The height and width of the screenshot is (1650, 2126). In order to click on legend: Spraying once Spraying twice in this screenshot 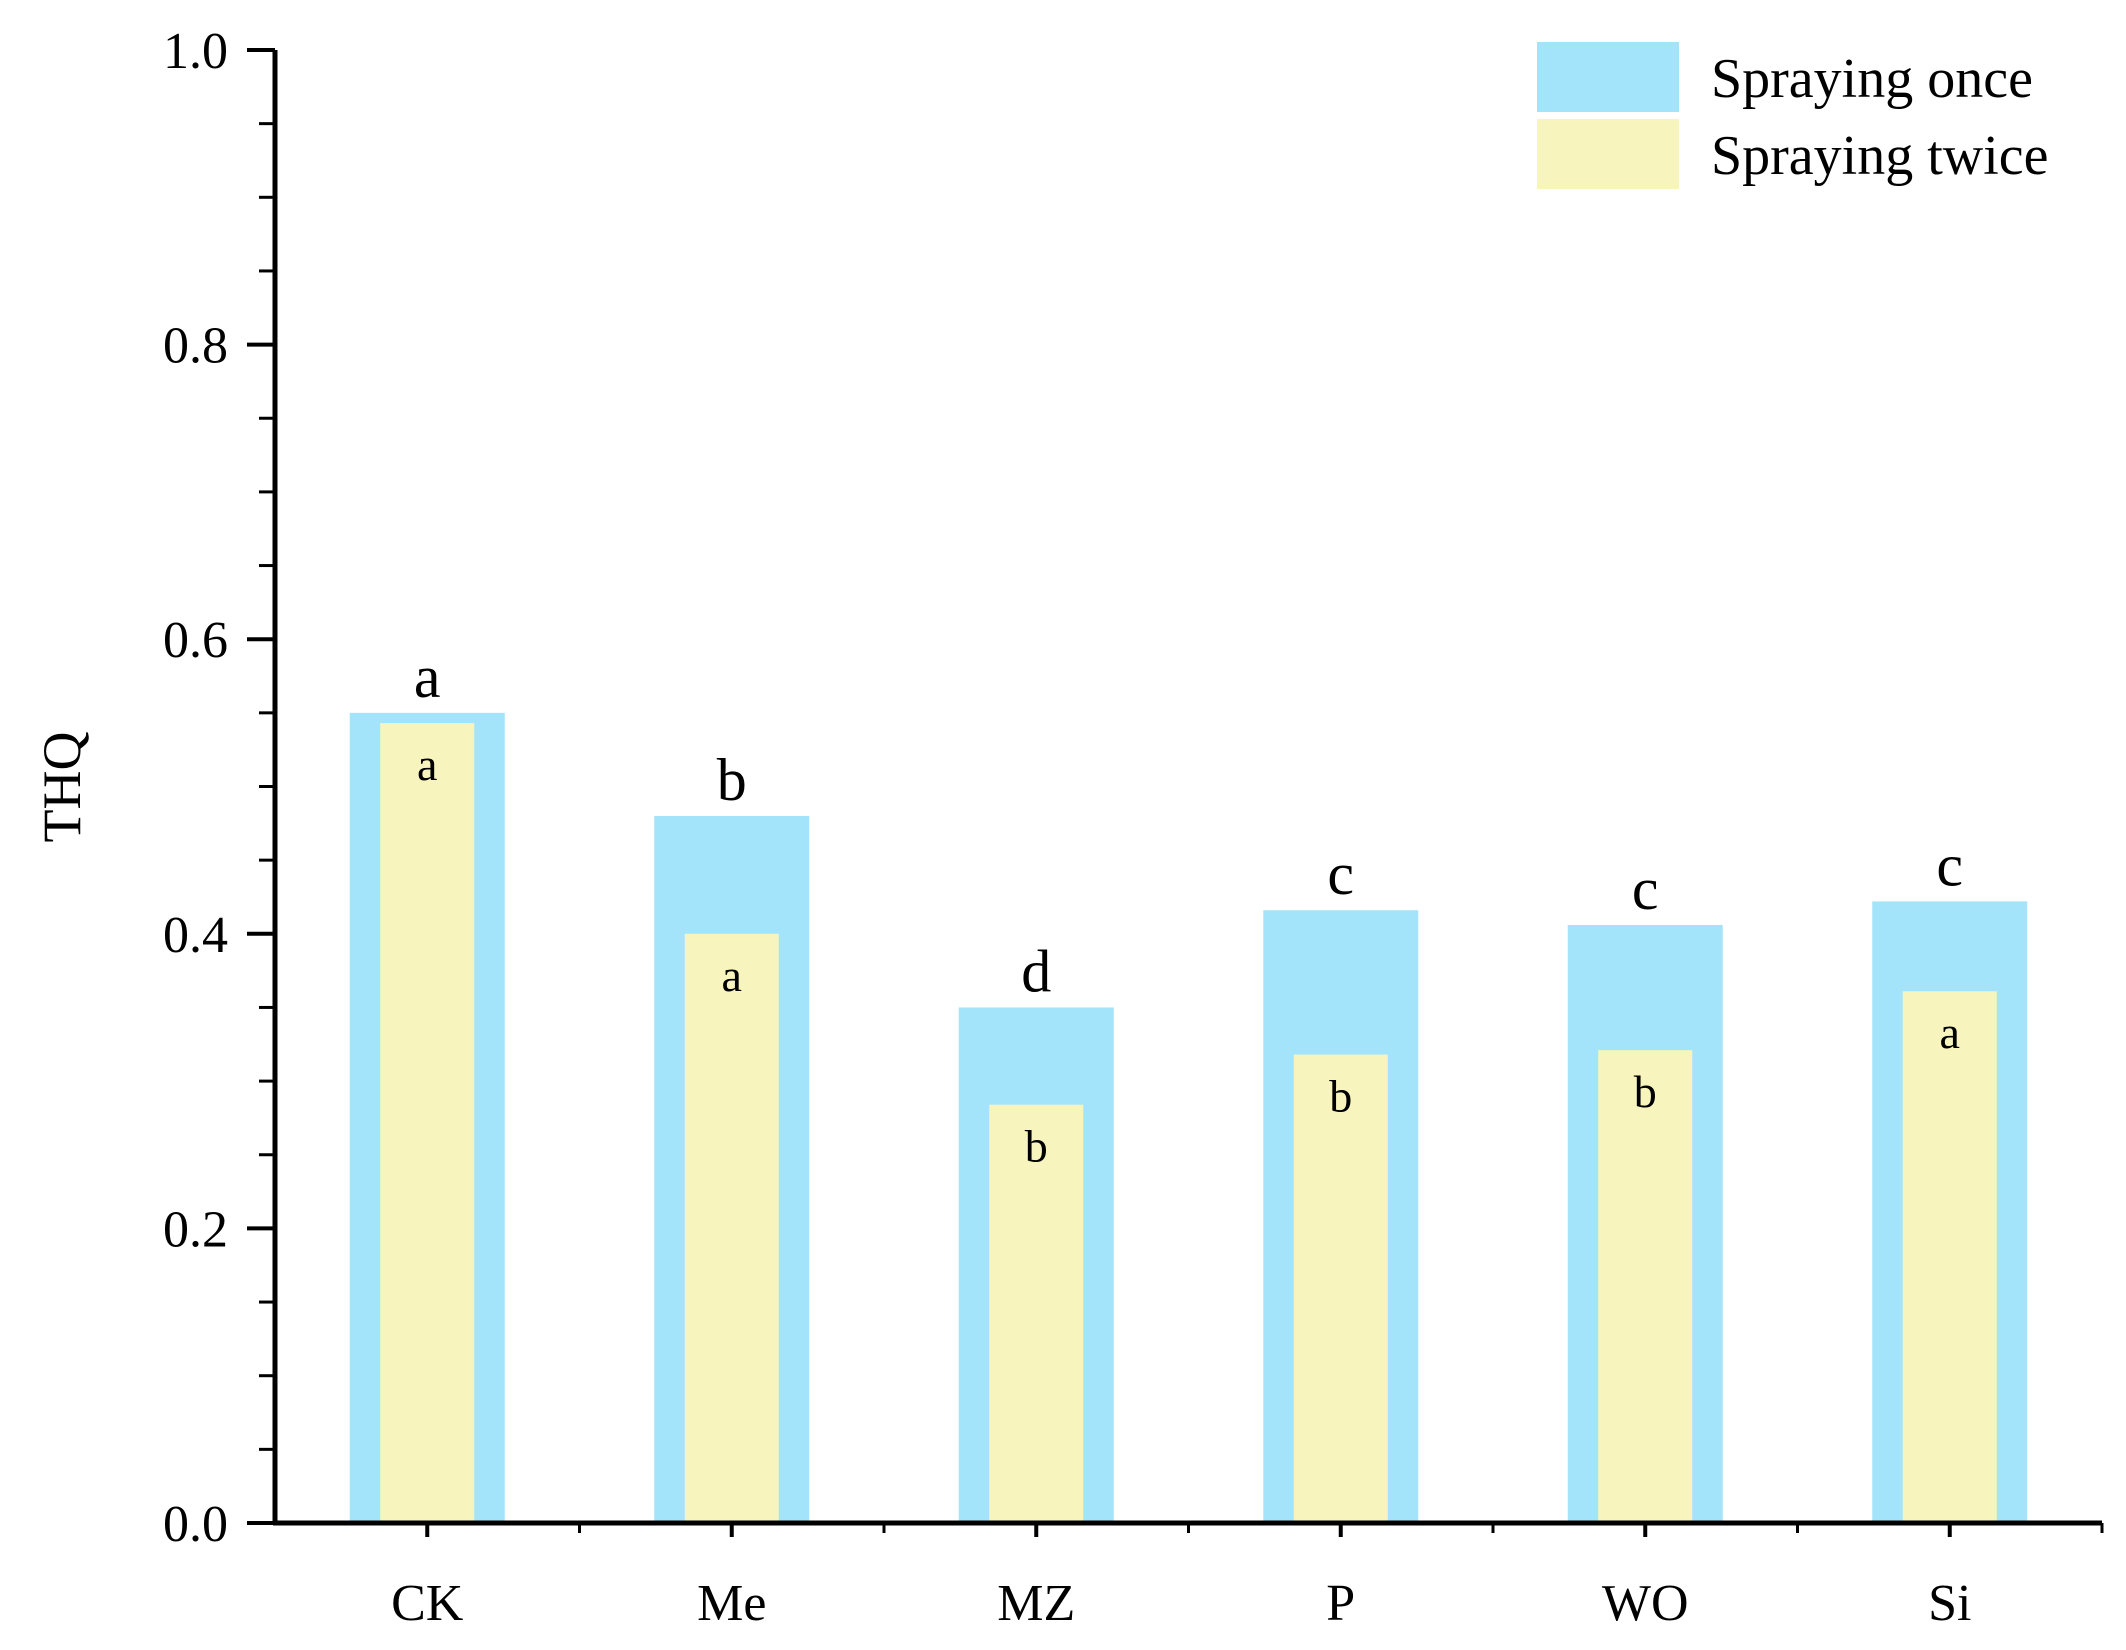, I will do `click(1792, 115)`.